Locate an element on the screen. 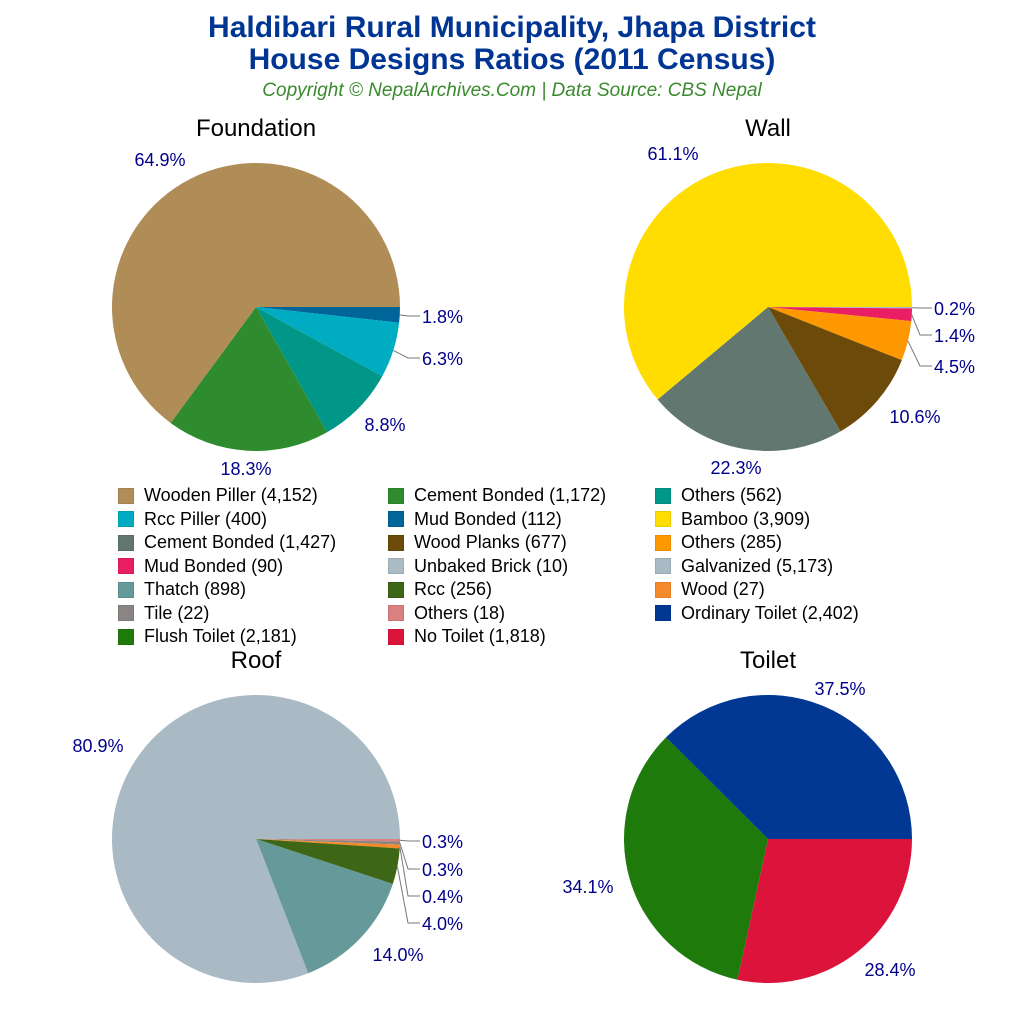 This screenshot has width=1024, height=1024. legend-item: Wooden Piller (4,152) is located at coordinates (218, 495).